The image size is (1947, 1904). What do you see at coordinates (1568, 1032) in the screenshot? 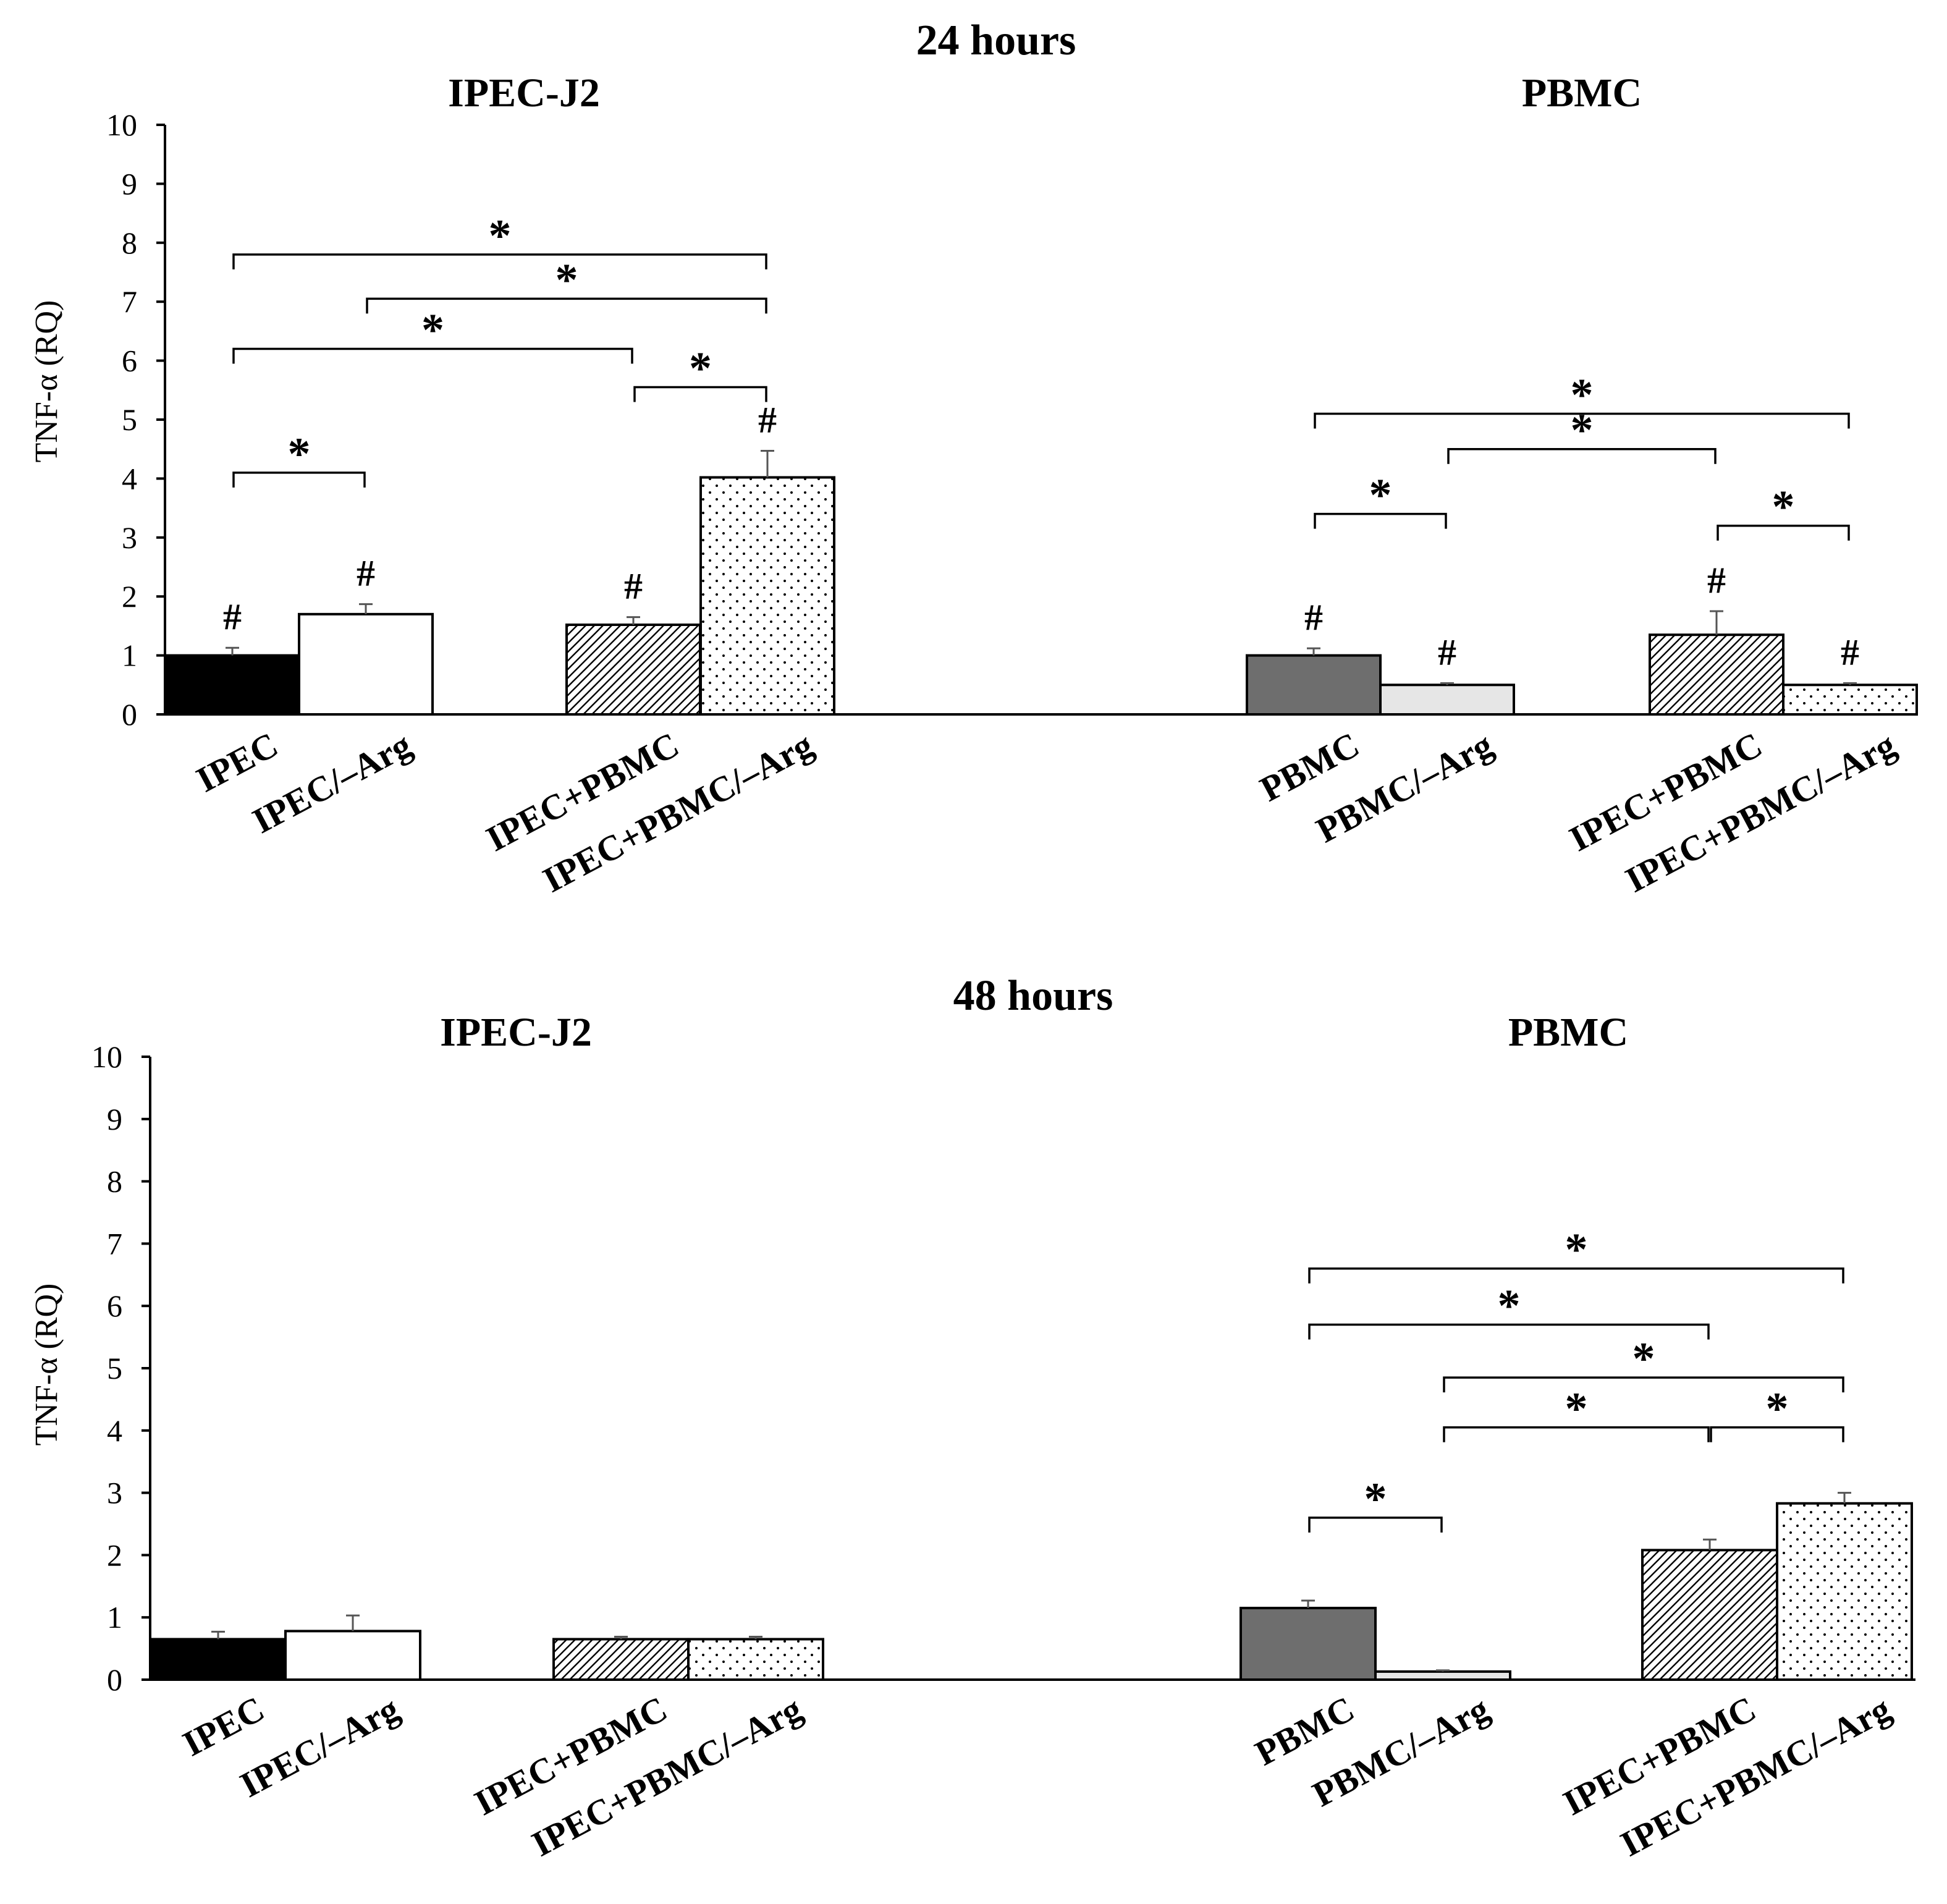
I see `group-title-pbmc: PBMC` at bounding box center [1568, 1032].